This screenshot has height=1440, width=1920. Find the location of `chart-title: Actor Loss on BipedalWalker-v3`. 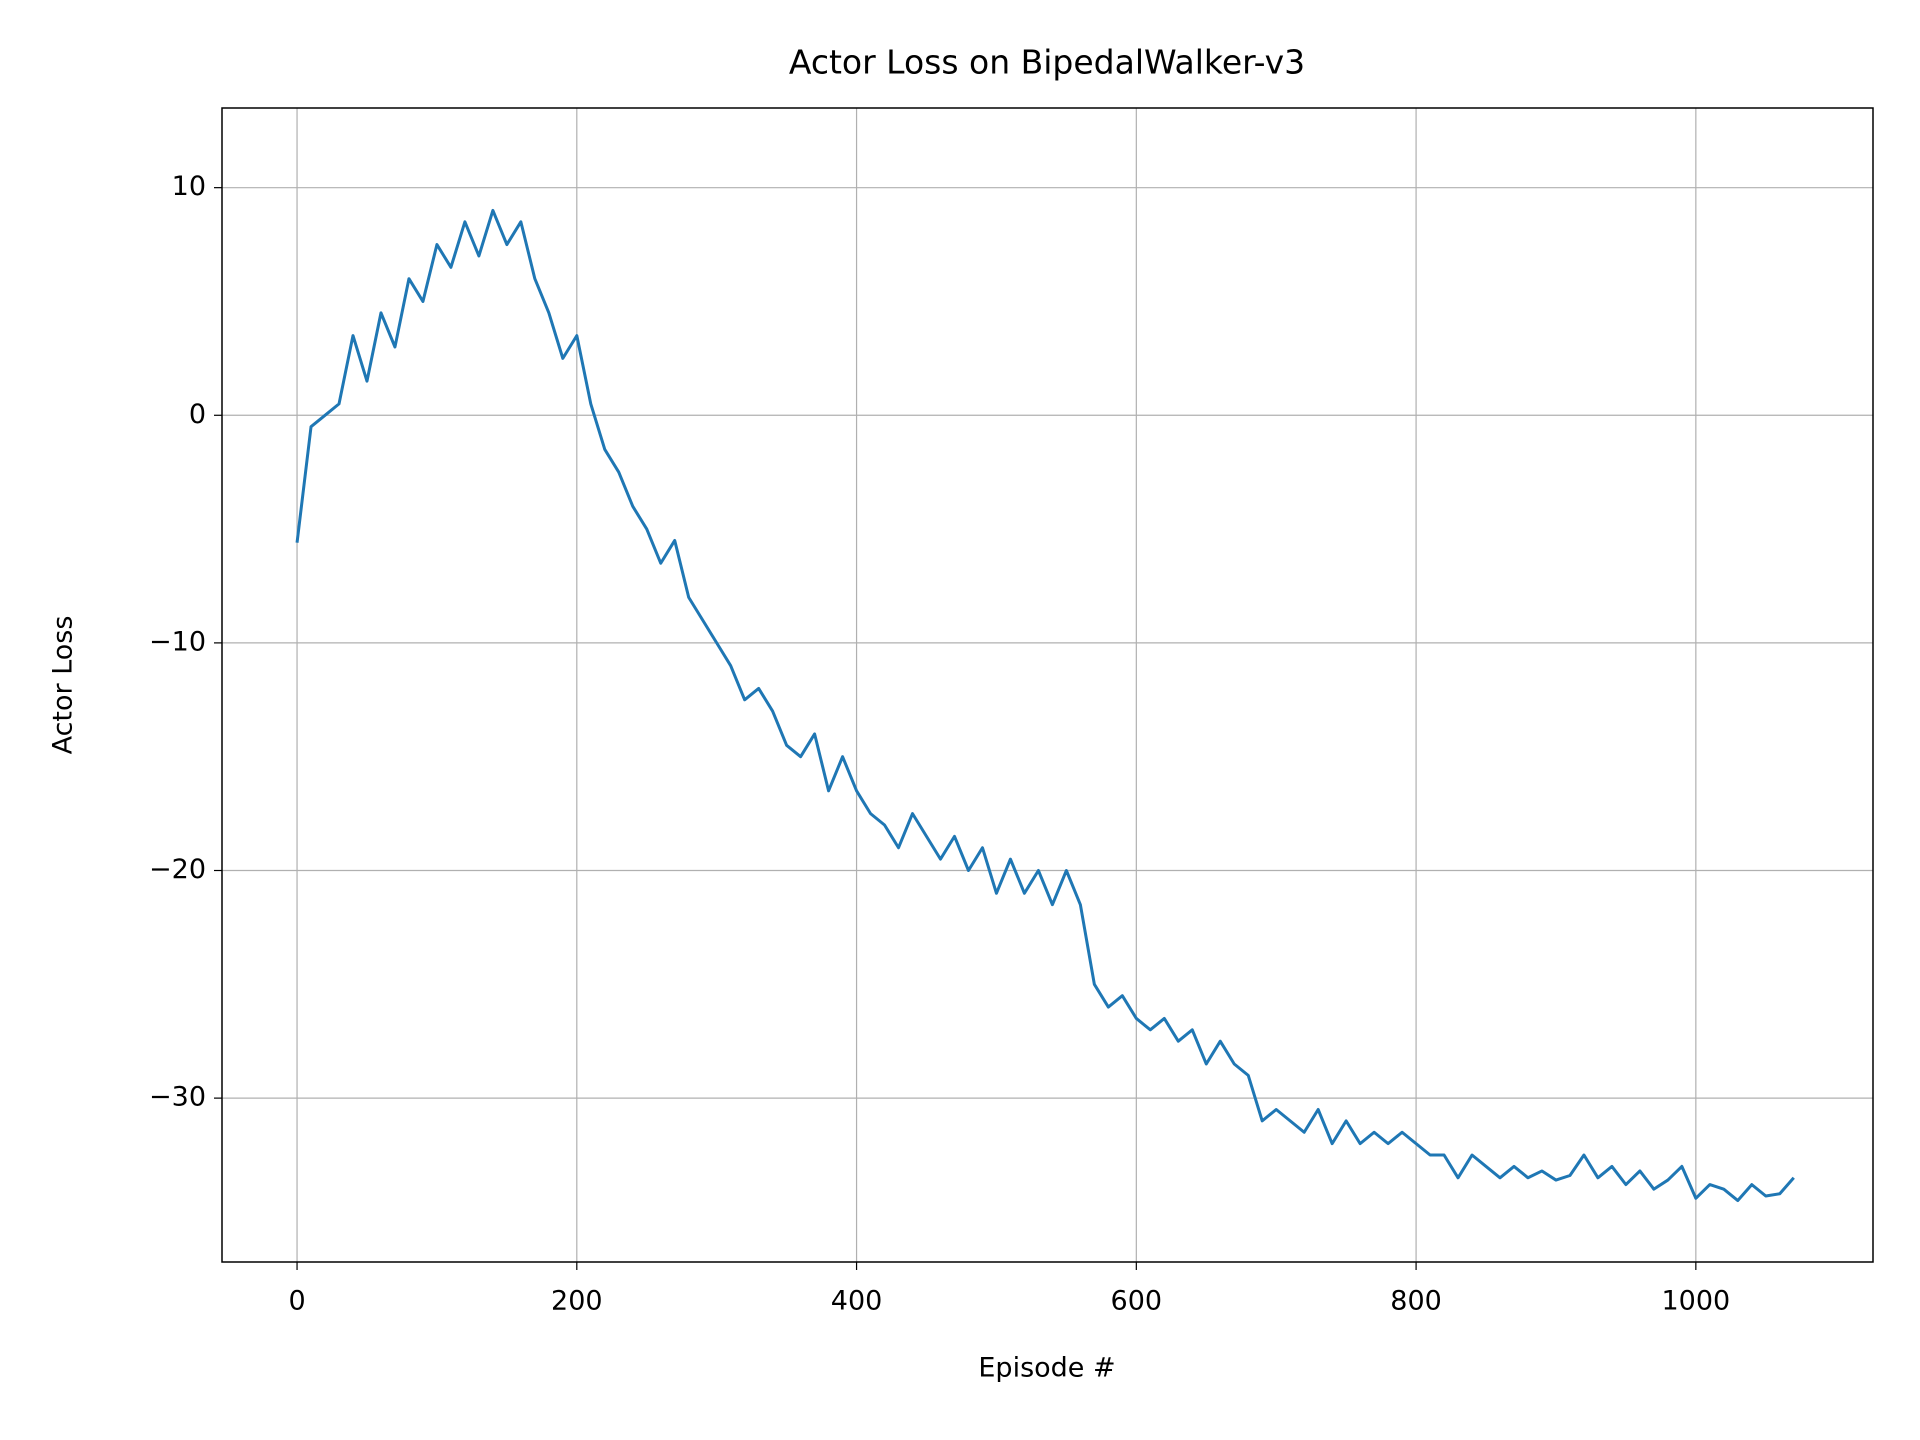

chart-title: Actor Loss on BipedalWalker-v3 is located at coordinates (1047, 62).